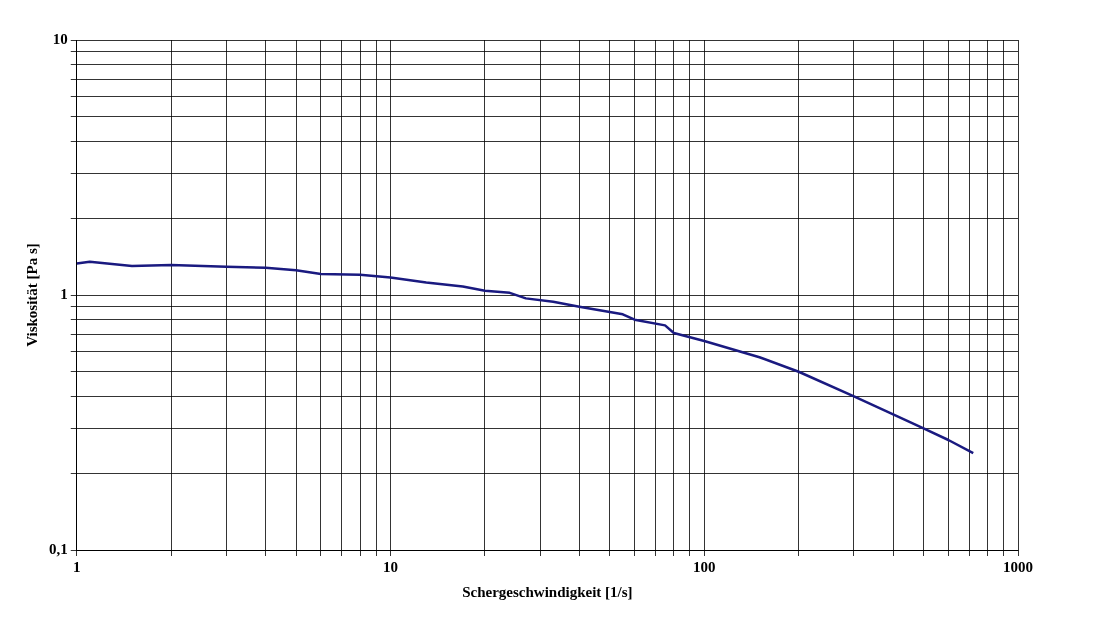  Describe the element at coordinates (390, 566) in the screenshot. I see `x-tick-label: 10` at that location.